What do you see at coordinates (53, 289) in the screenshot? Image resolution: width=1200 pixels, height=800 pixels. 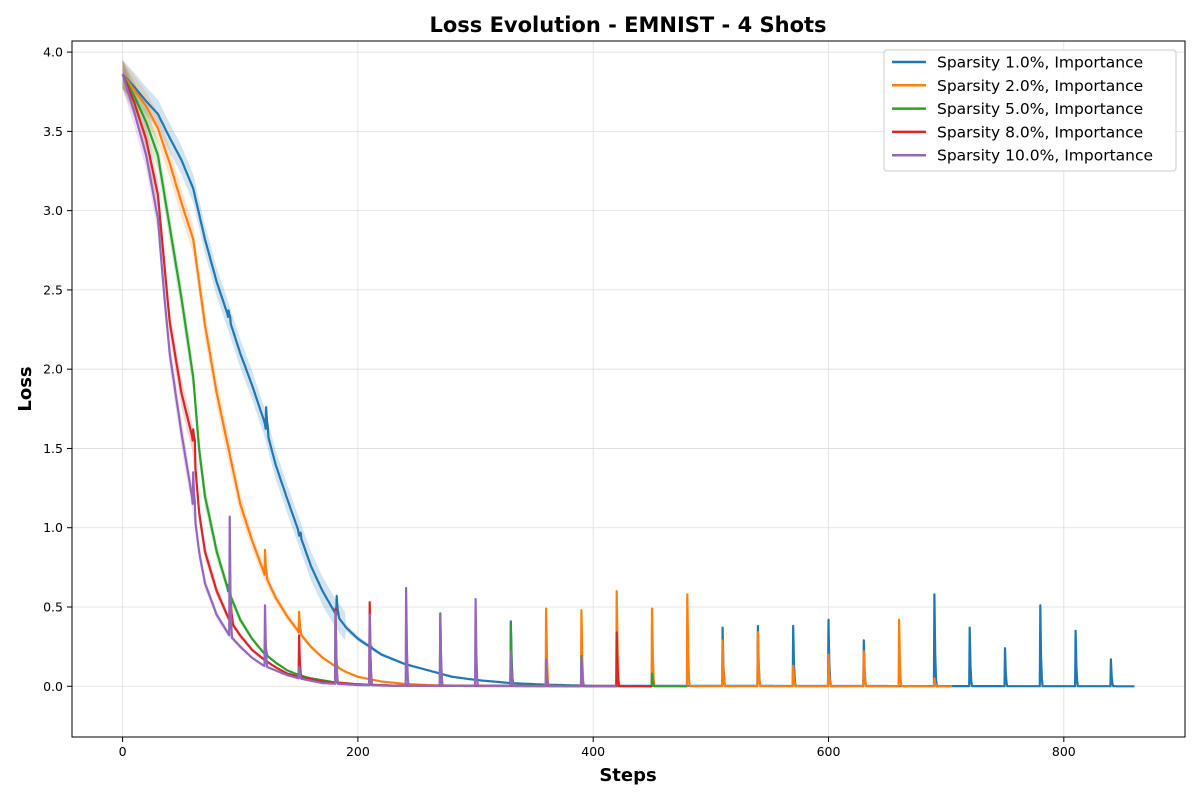 I see `y-tick-label: 2.5` at bounding box center [53, 289].